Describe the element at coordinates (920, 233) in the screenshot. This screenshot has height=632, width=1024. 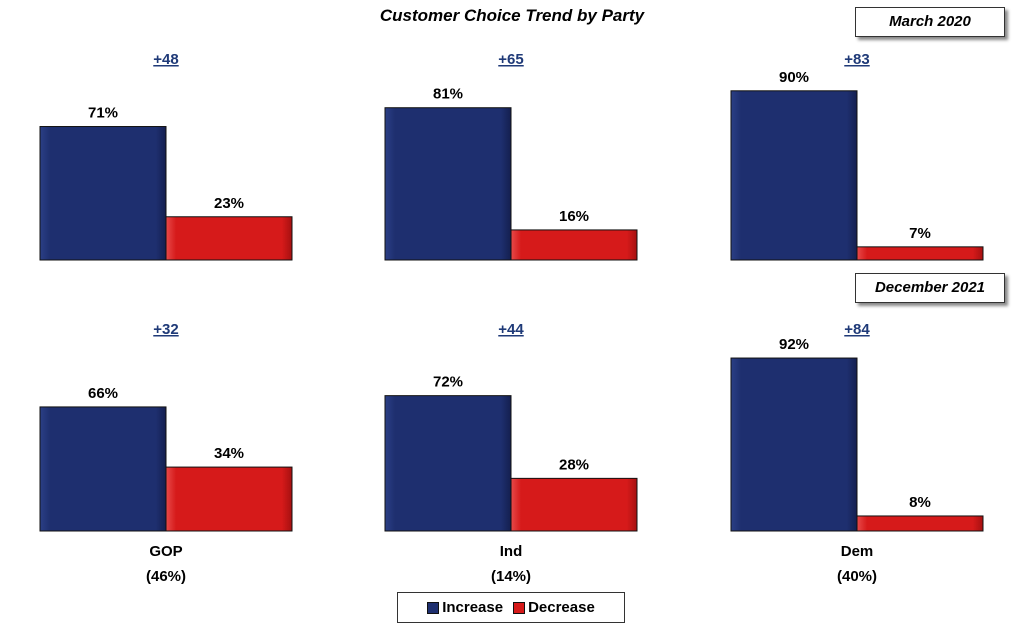
I see `data-label-decrease-dem-0: 7%` at that location.